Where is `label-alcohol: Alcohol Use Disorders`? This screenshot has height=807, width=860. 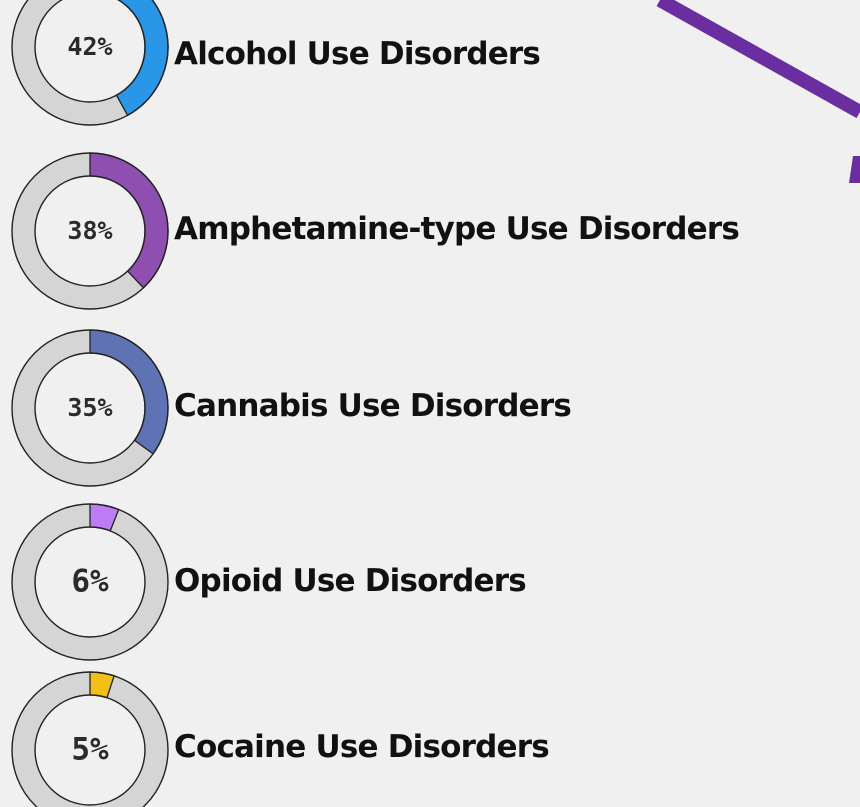
label-alcohol: Alcohol Use Disorders is located at coordinates (357, 54).